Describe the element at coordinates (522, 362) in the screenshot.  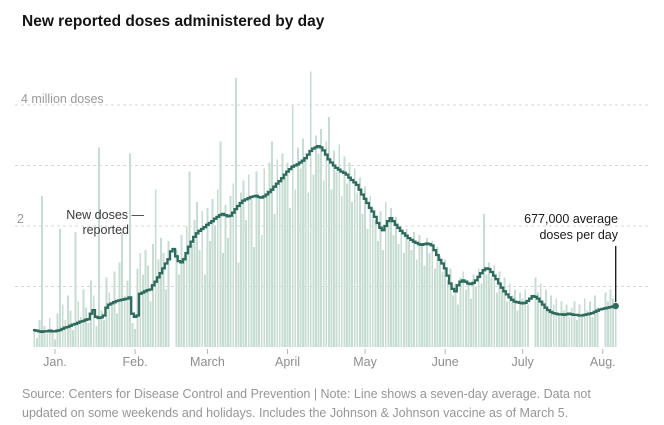
I see `month-label: July` at that location.